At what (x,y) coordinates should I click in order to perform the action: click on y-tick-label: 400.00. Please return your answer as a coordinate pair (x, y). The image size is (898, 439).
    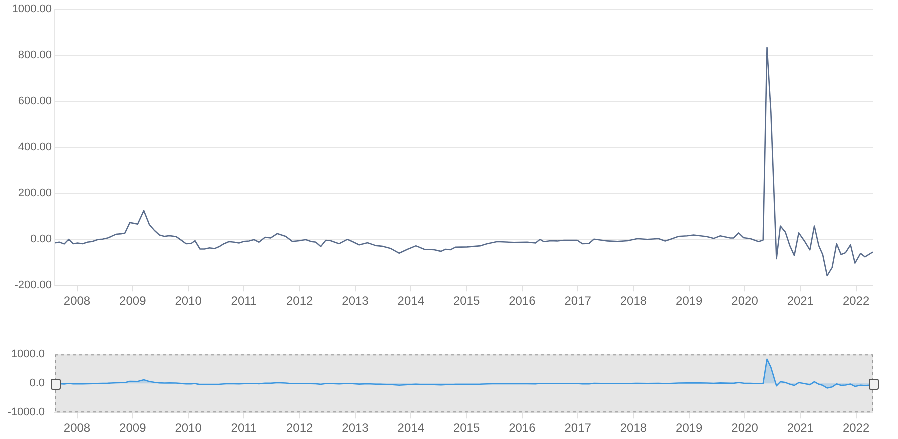
    Looking at the image, I should click on (35, 148).